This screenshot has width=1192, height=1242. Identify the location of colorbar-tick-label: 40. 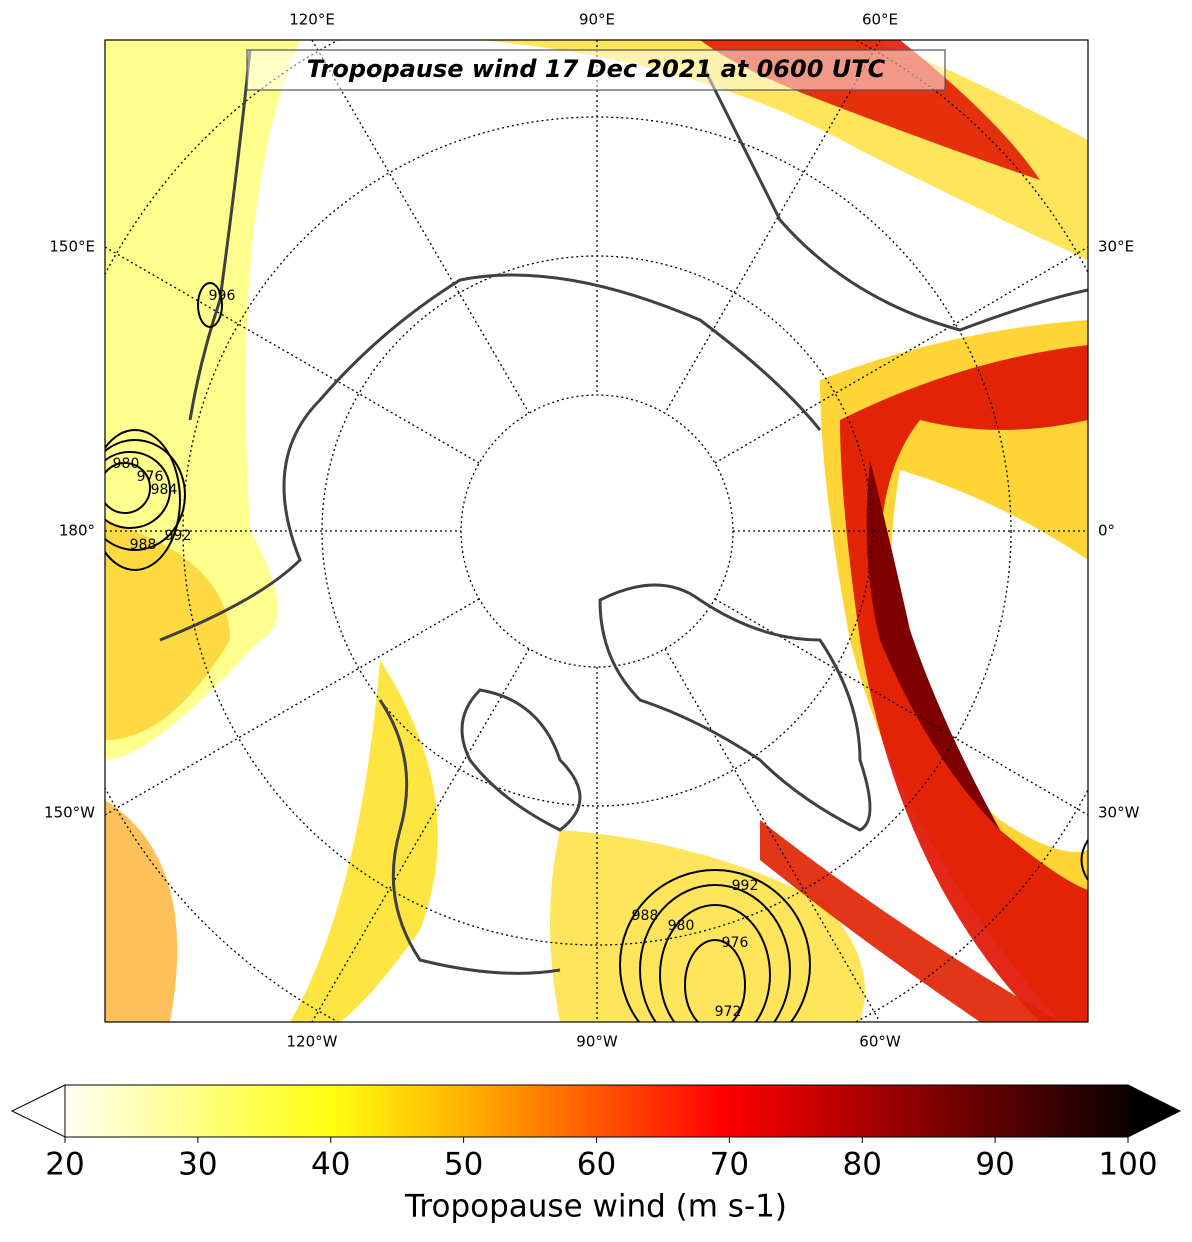
(330, 1165).